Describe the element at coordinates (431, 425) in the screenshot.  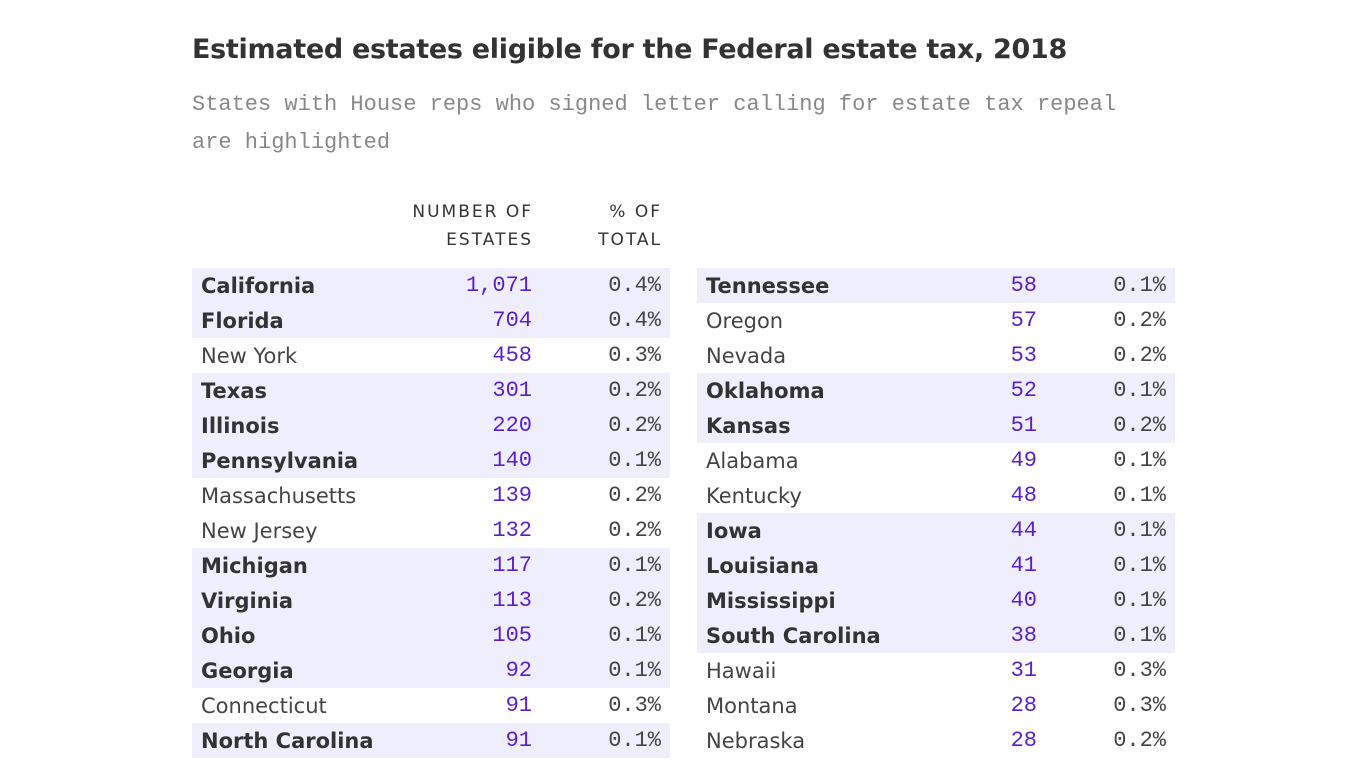
I see `table-row: Illinois 220 0.2%` at that location.